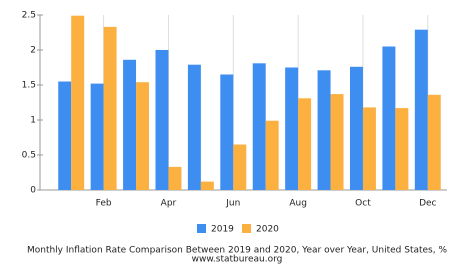 The height and width of the screenshot is (270, 474). I want to click on y-tick-label: 1.5, so click(29, 86).